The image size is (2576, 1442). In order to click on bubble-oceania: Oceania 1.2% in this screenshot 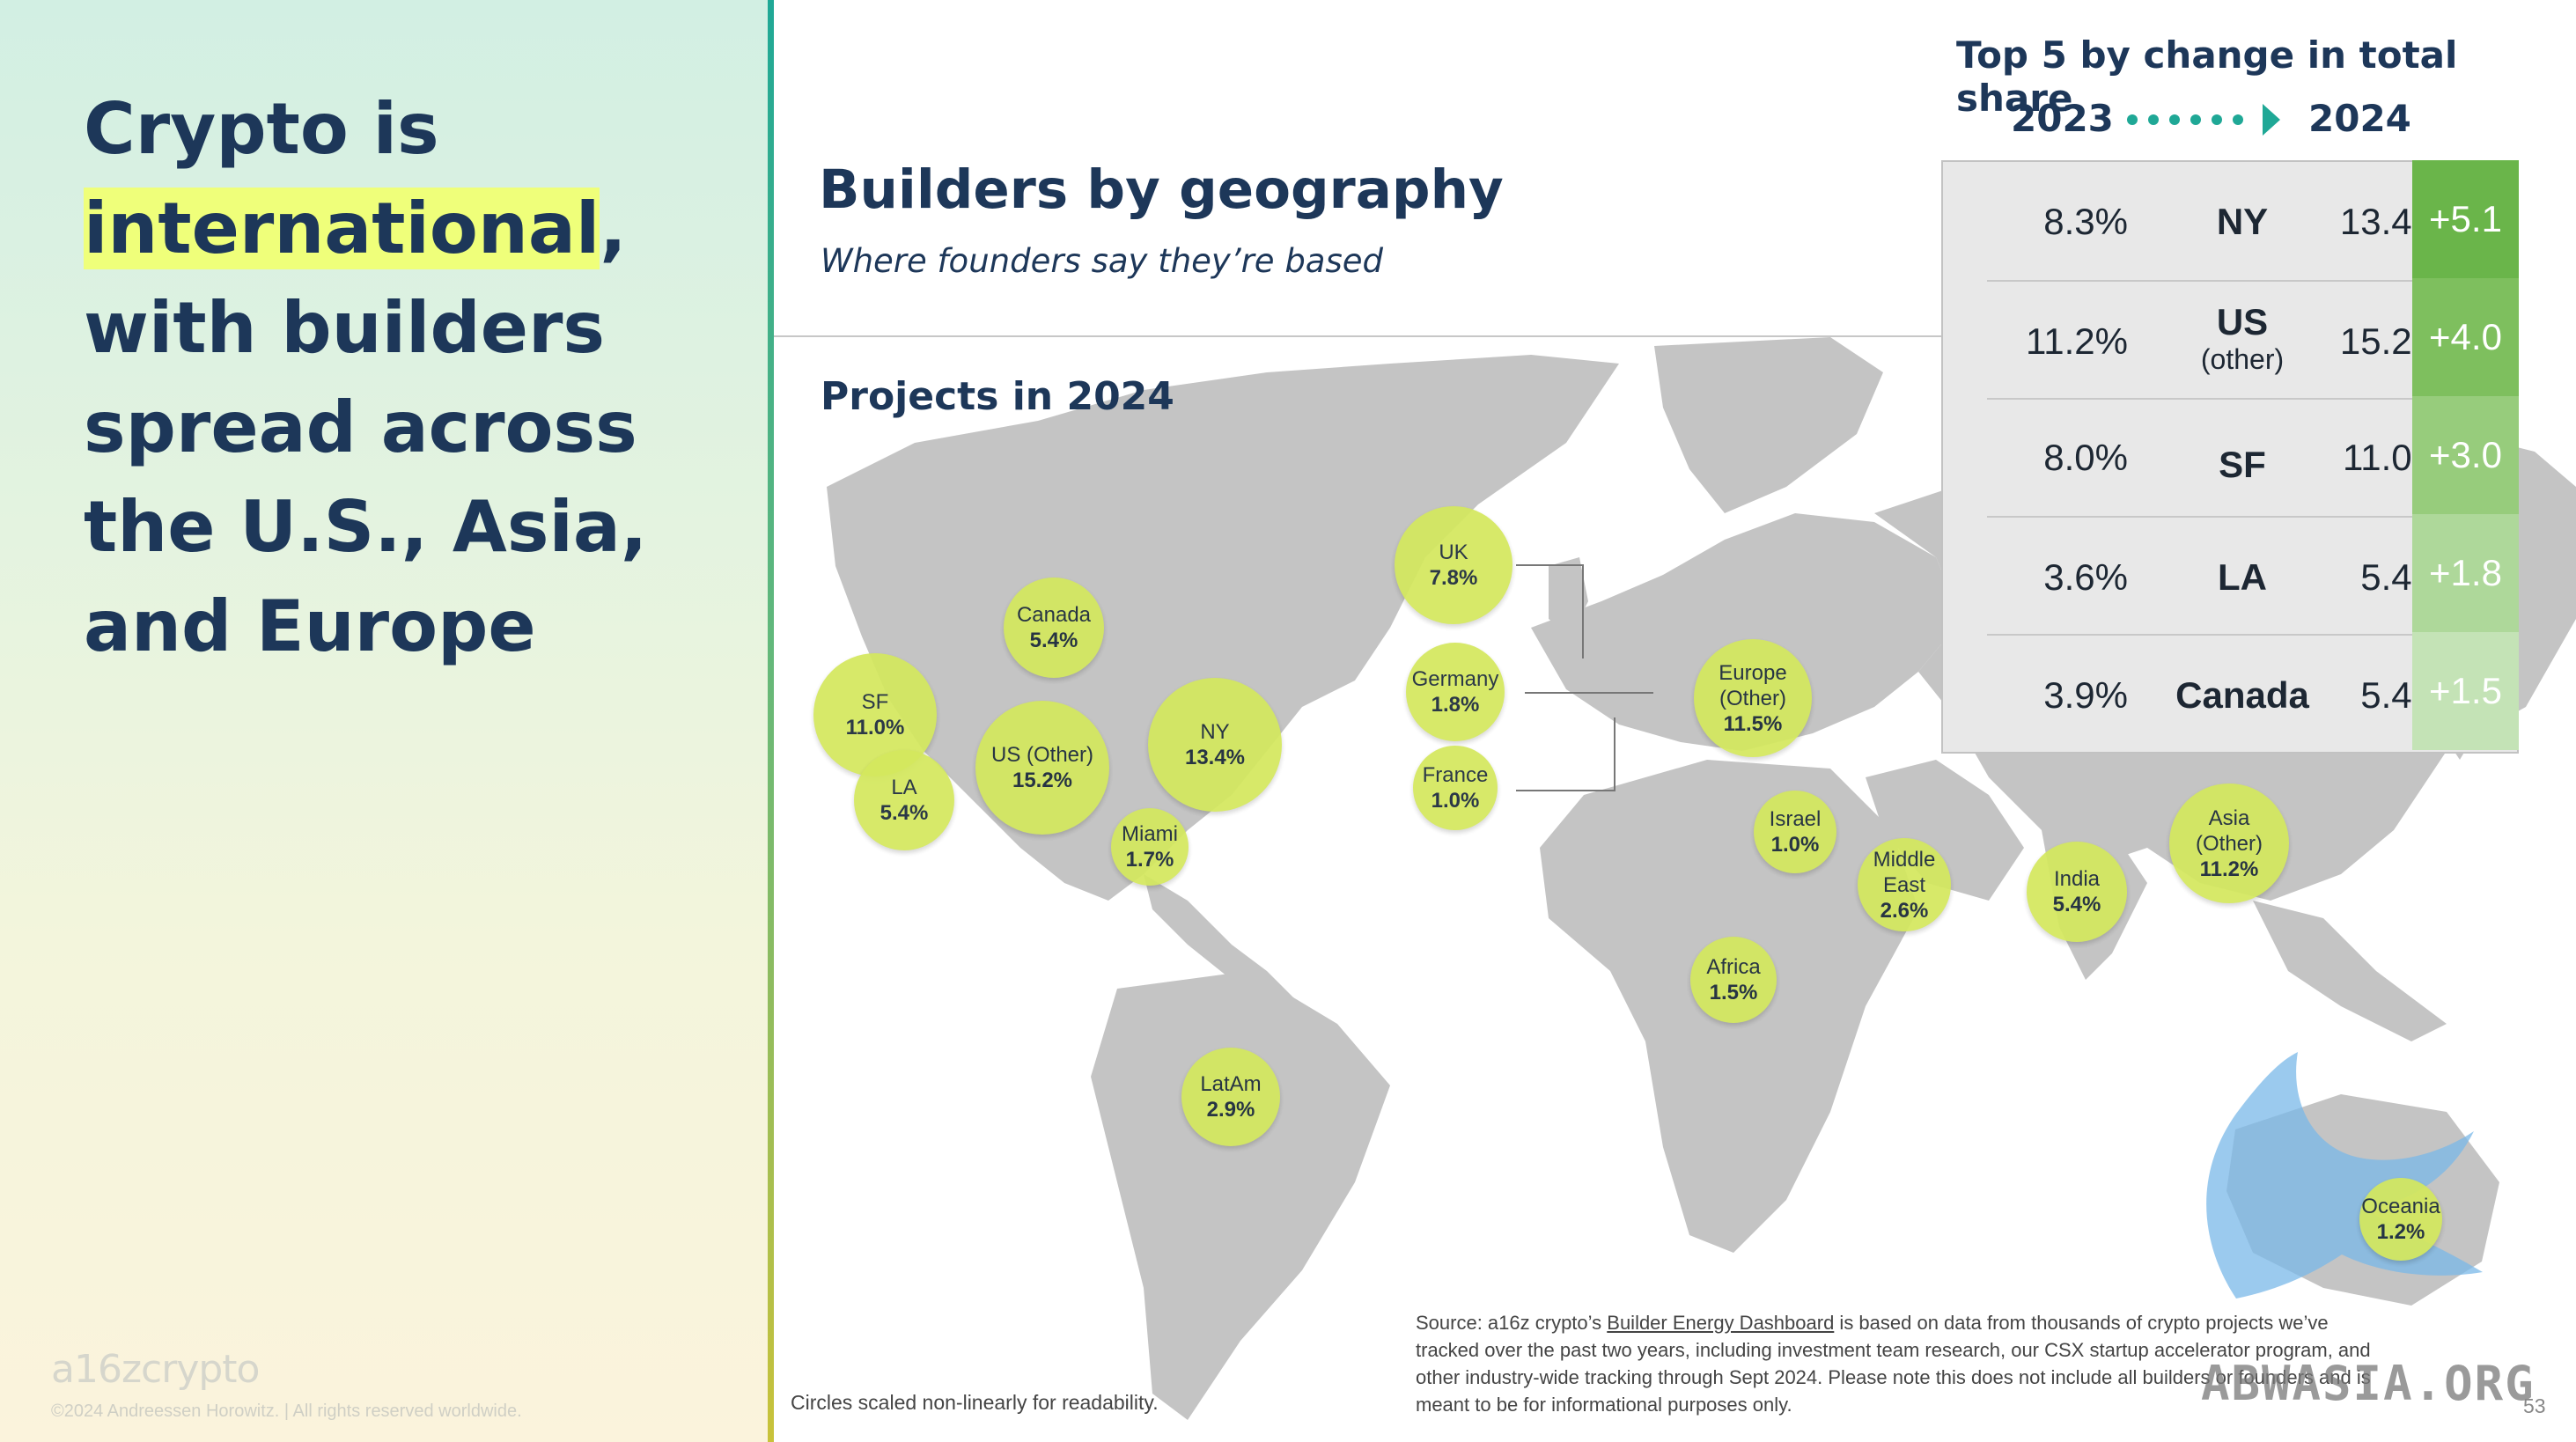, I will do `click(2401, 1219)`.